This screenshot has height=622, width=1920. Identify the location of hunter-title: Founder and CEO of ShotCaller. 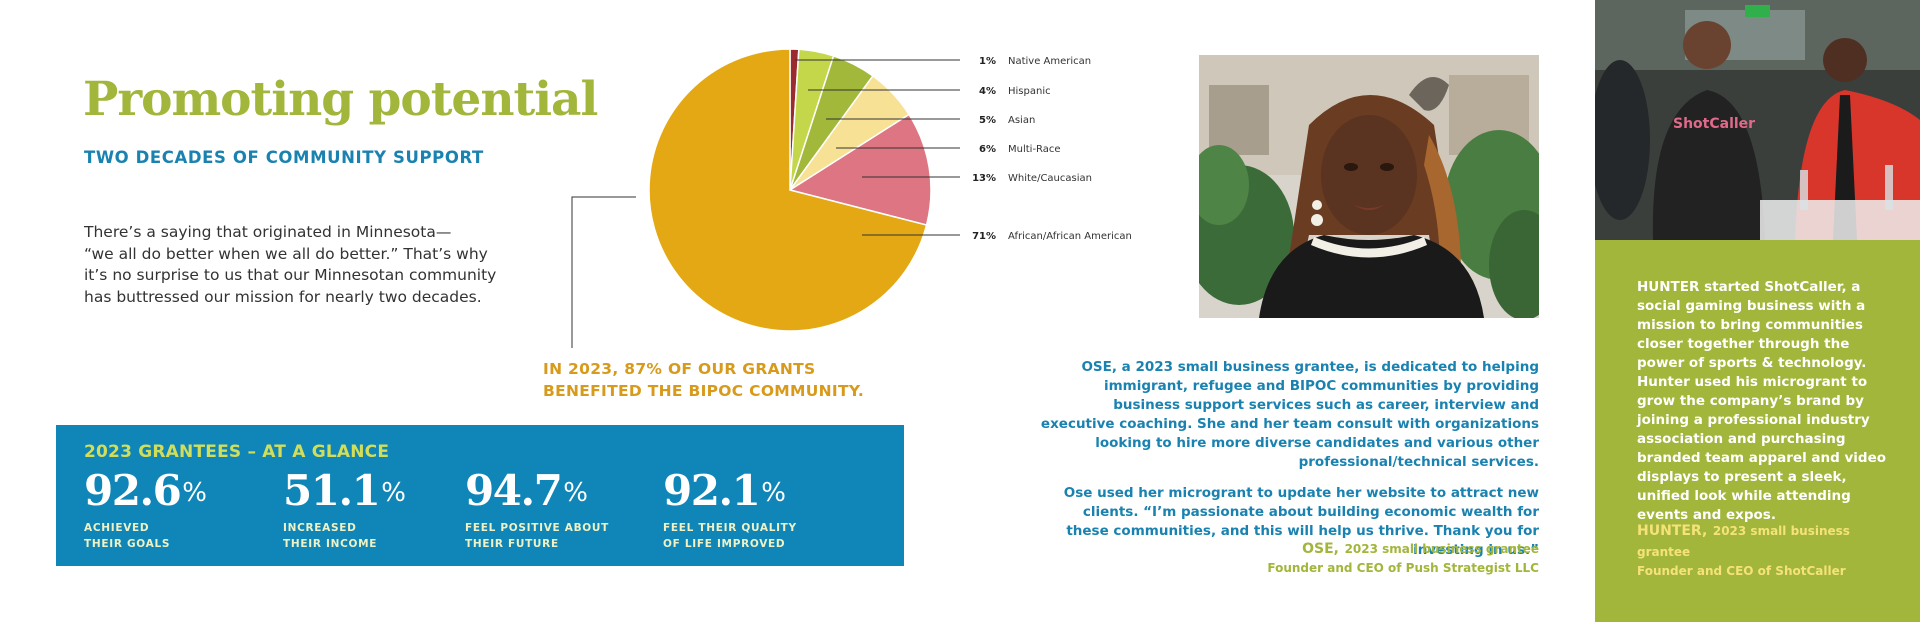
(1741, 571).